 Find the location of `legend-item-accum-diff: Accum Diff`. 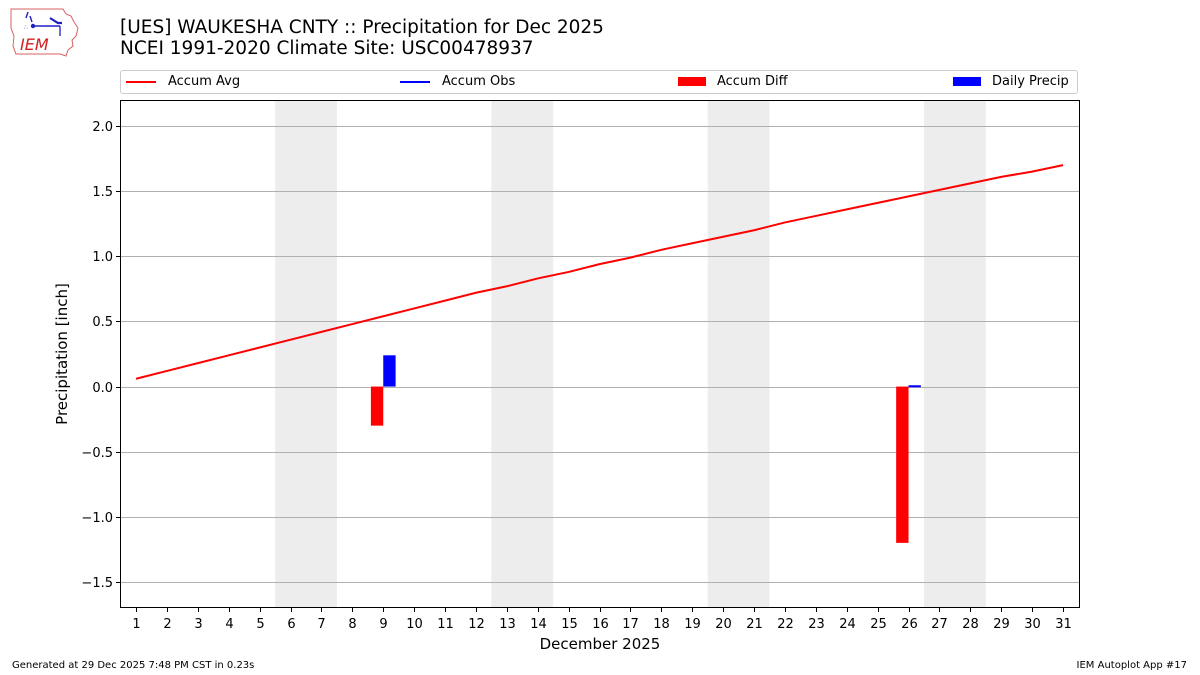

legend-item-accum-diff: Accum Diff is located at coordinates (733, 81).